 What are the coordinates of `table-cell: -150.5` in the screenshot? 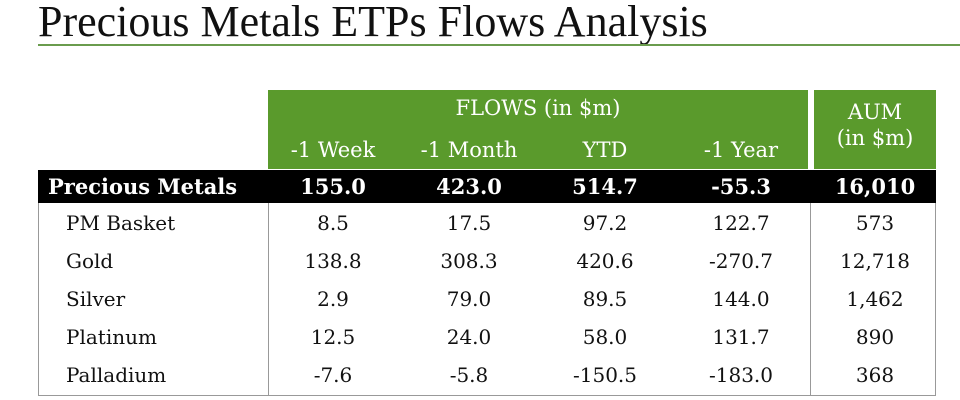 It's located at (604, 375).